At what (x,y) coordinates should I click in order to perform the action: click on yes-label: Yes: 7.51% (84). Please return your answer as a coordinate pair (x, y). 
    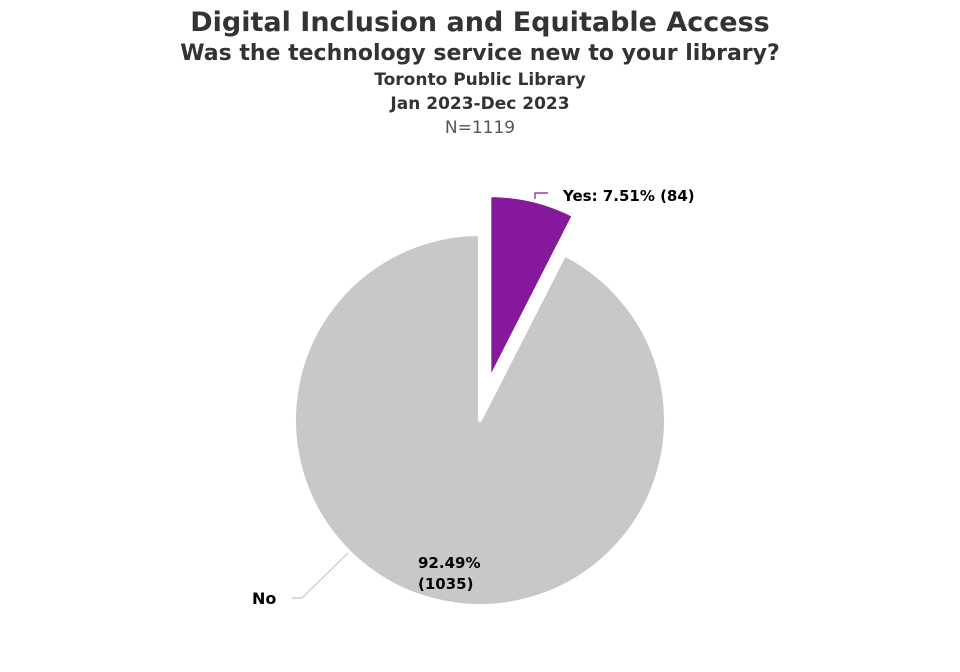
    Looking at the image, I should click on (628, 196).